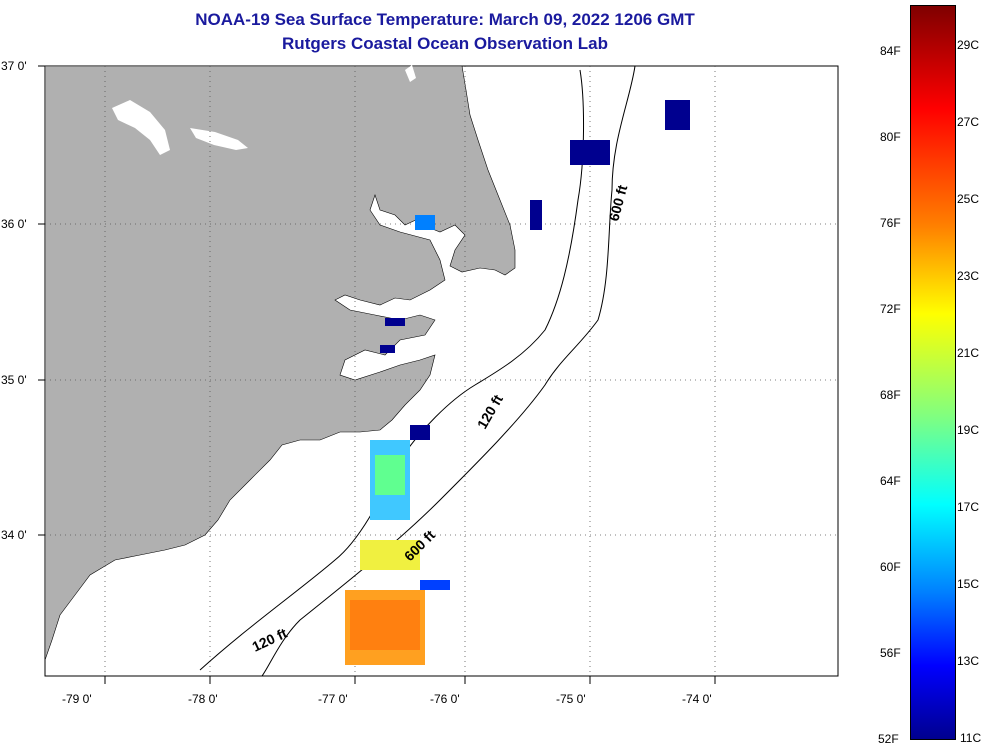 The image size is (992, 754). What do you see at coordinates (890, 567) in the screenshot?
I see `colorbar-f-label: 60F` at bounding box center [890, 567].